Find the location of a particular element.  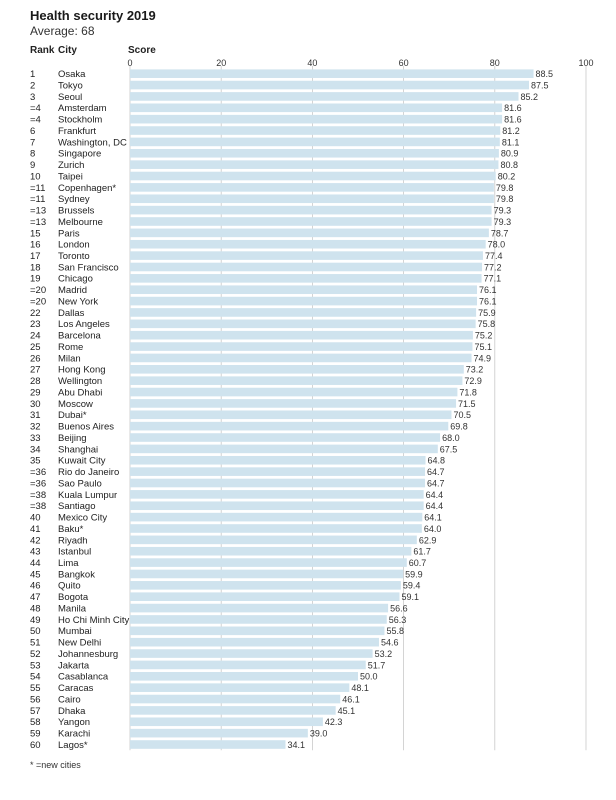

value-label: 76.1 is located at coordinates (488, 301).